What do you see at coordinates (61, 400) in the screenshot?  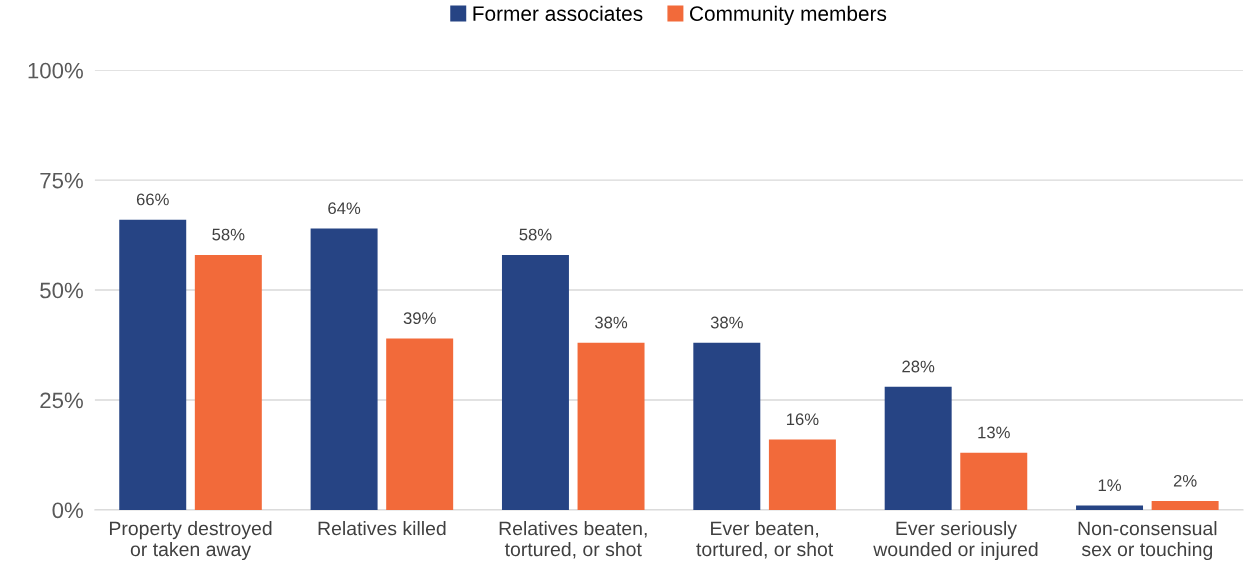 I see `y-tick-label: 25%` at bounding box center [61, 400].